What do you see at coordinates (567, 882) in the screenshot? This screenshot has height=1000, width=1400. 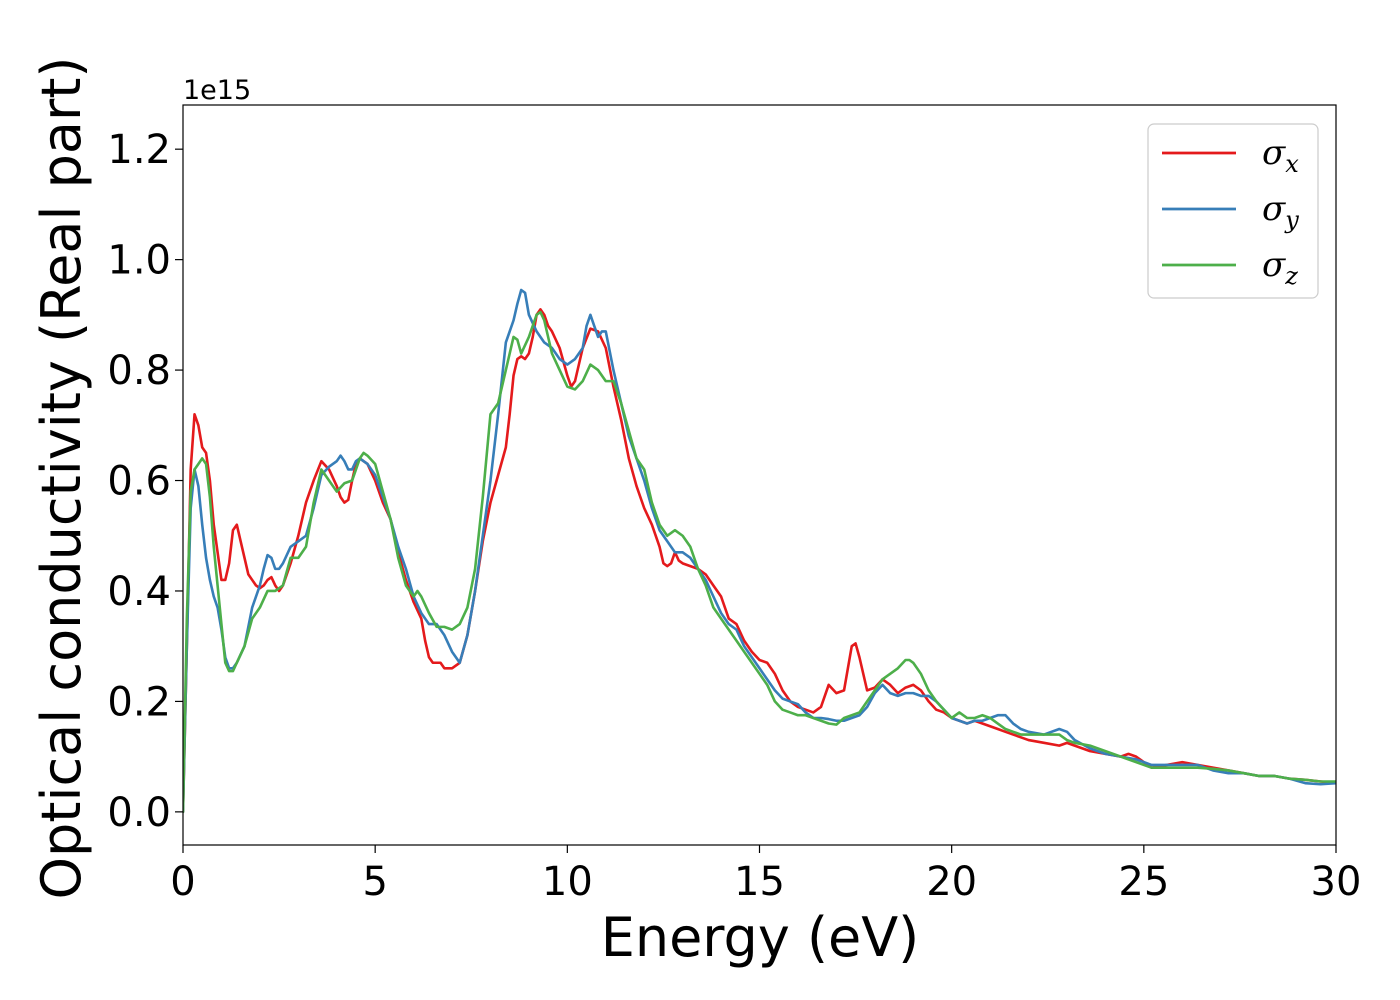 I see `x-tick-label: 10` at bounding box center [567, 882].